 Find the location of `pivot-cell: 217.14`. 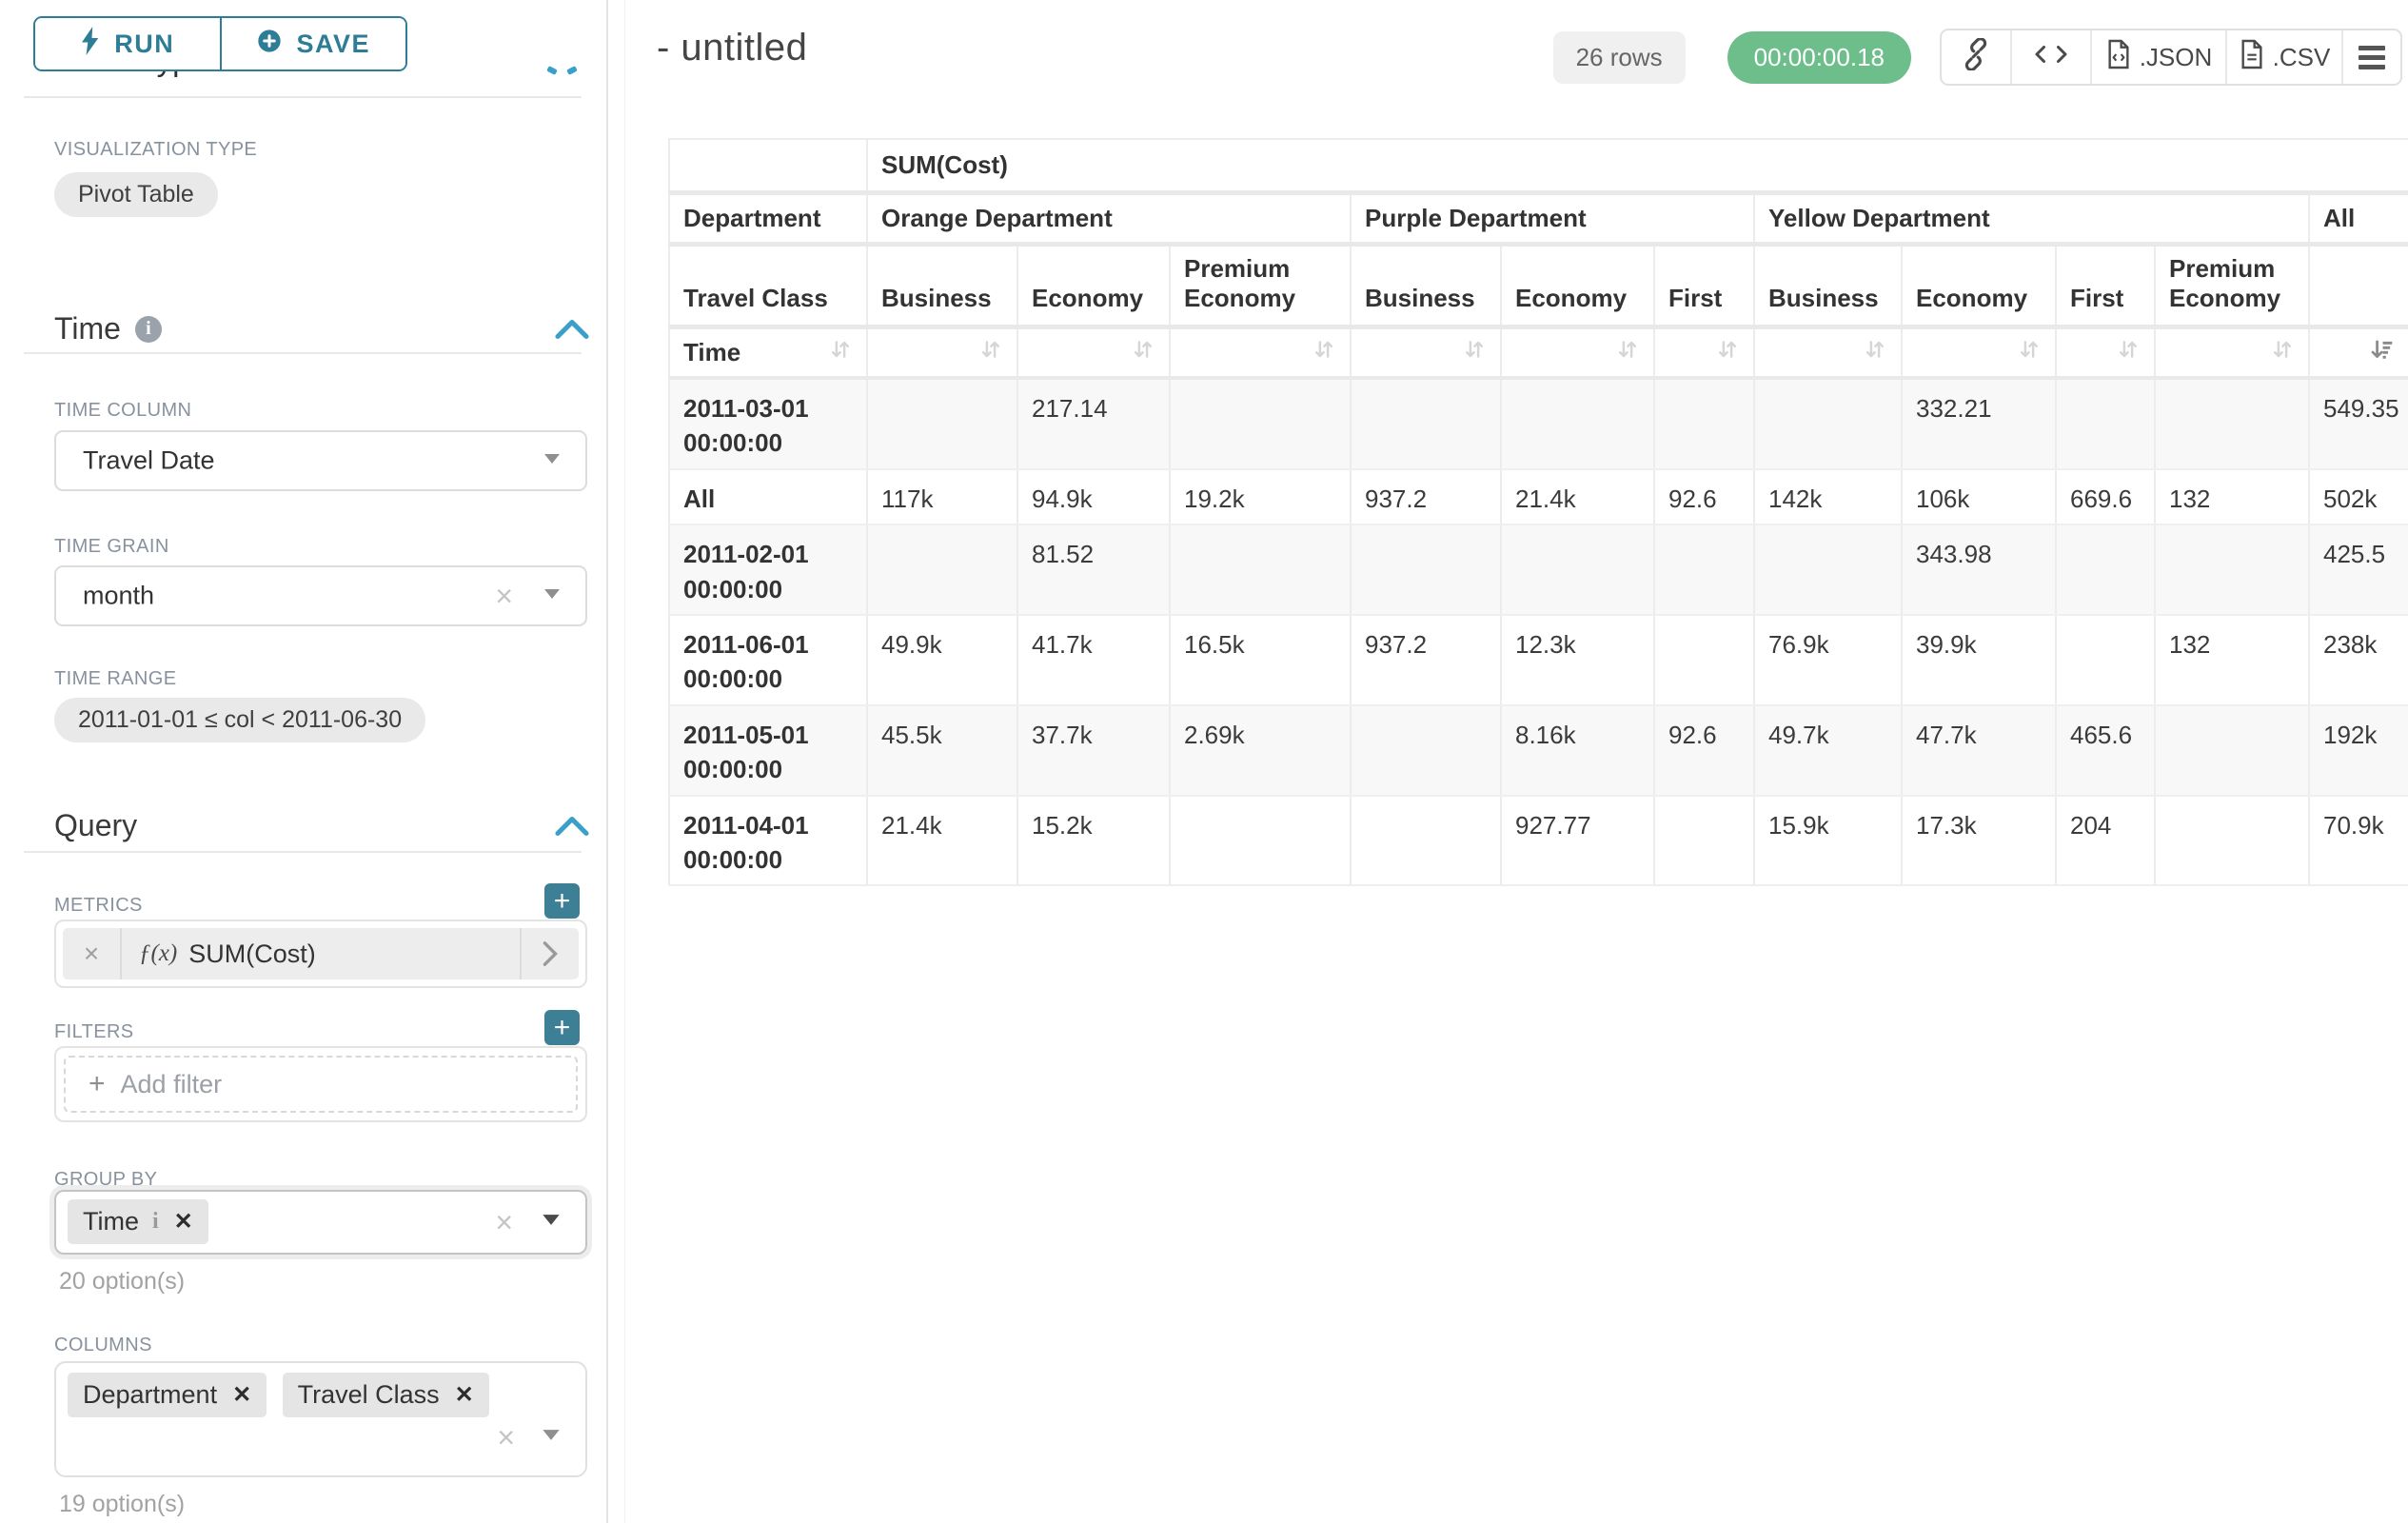

pivot-cell: 217.14 is located at coordinates (1094, 424).